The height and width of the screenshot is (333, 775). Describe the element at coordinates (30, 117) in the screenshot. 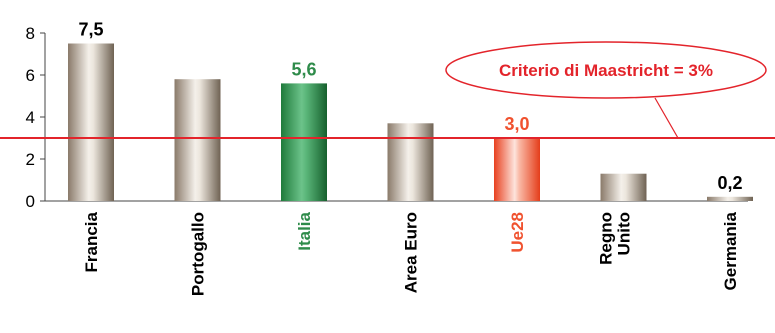

I see `y-tick-label: 4` at that location.